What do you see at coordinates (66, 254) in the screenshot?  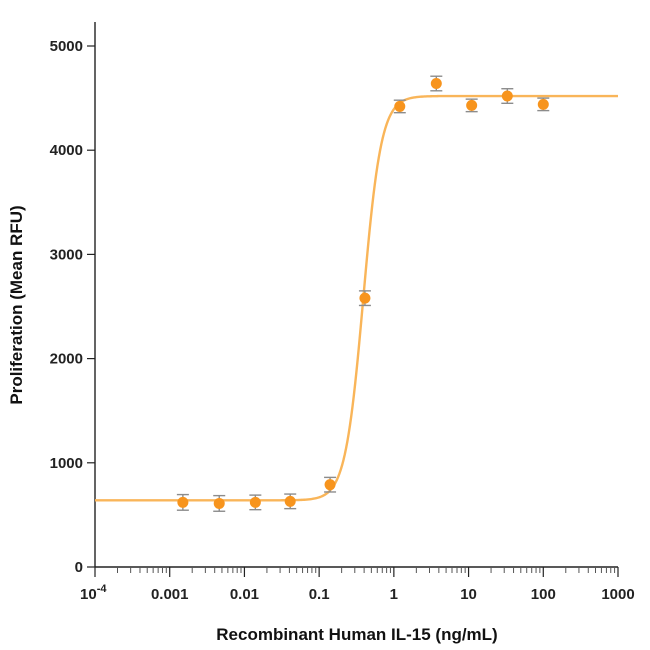 I see `y-tick-label: 3000` at bounding box center [66, 254].